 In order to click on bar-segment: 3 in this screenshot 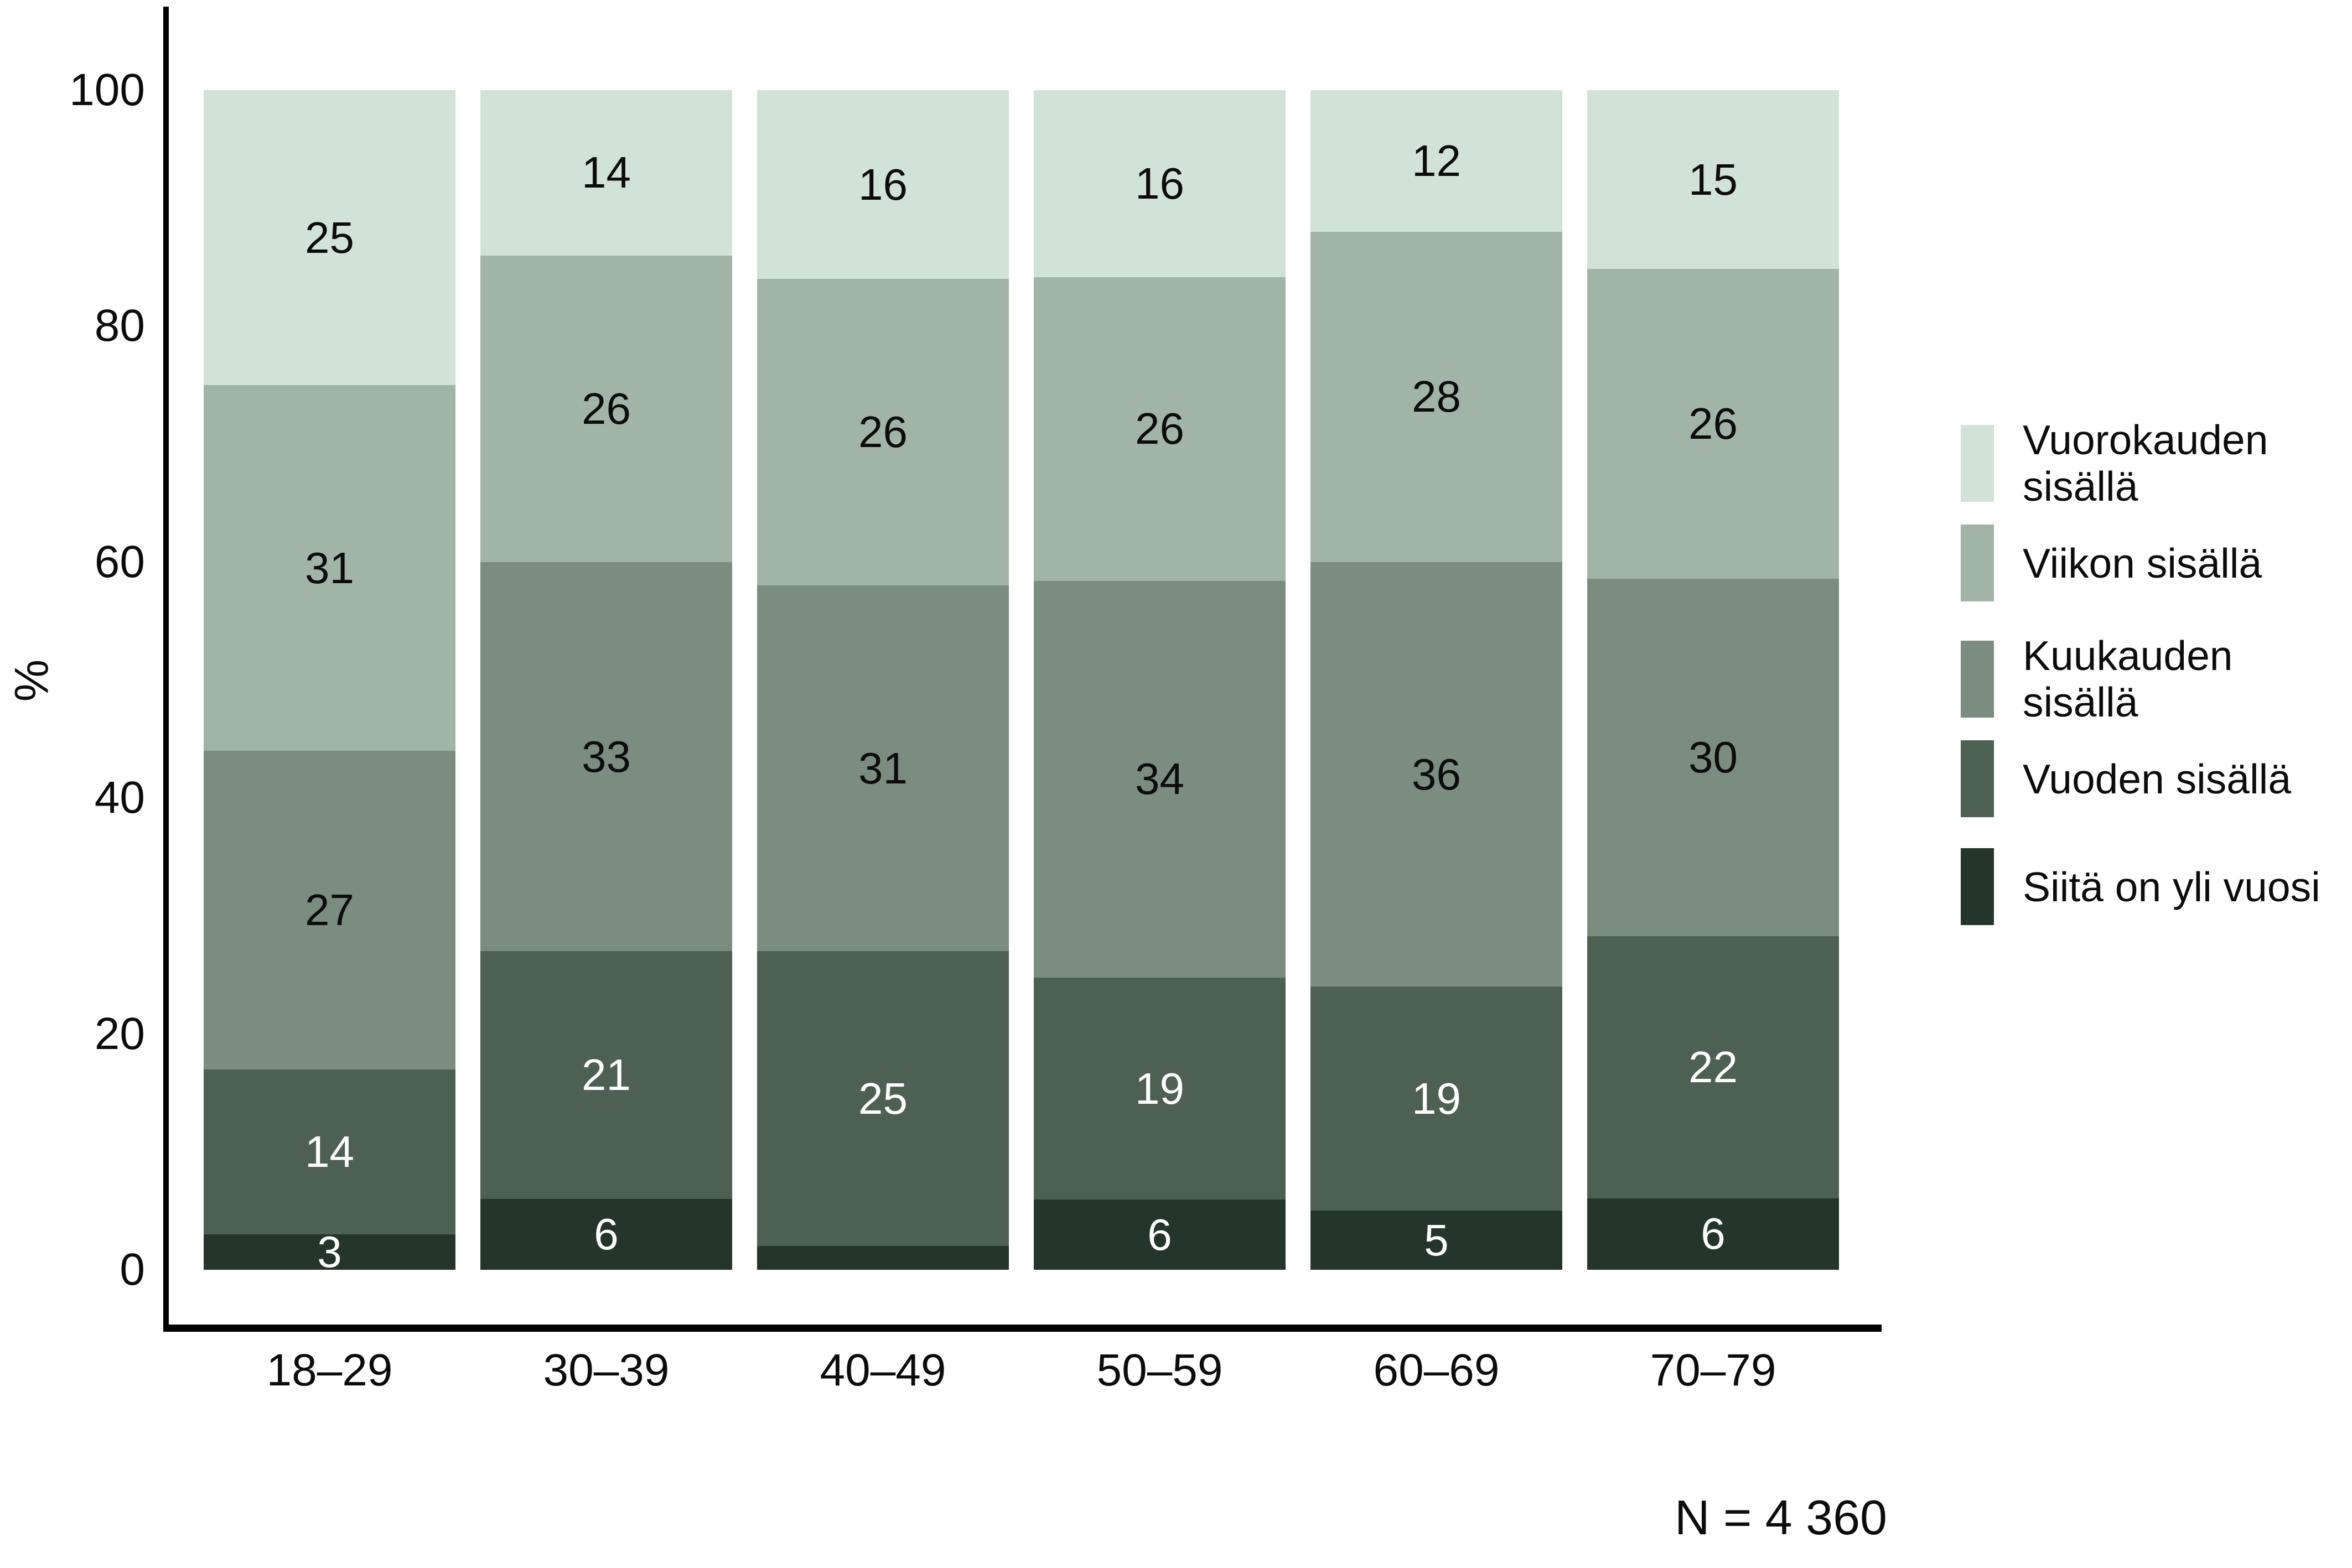, I will do `click(329, 1252)`.